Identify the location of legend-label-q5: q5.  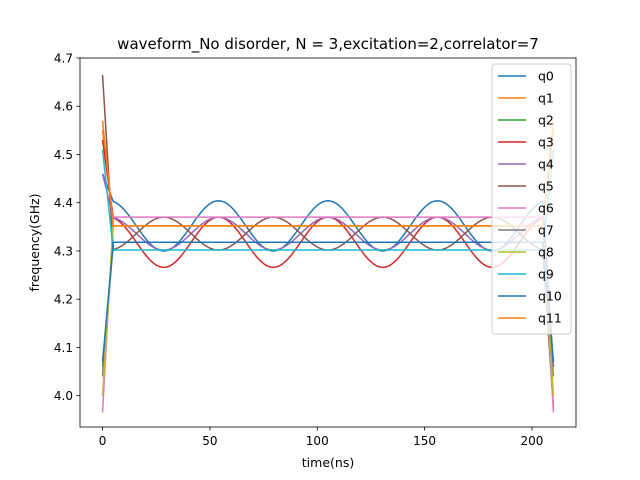
(546, 186).